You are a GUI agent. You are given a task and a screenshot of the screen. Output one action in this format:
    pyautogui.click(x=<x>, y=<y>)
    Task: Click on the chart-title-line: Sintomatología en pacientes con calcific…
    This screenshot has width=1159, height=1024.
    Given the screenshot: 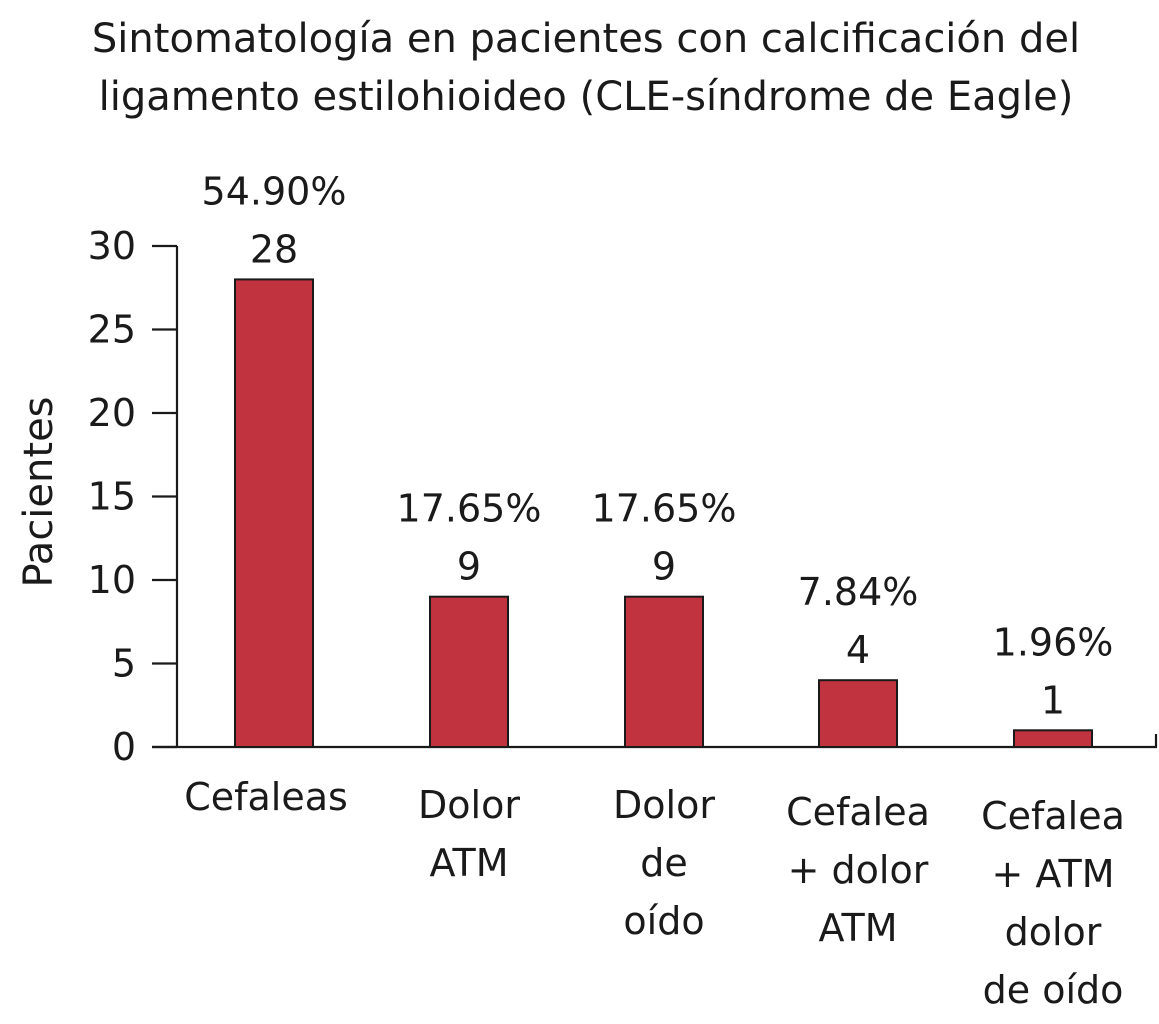 What is the action you would take?
    pyautogui.click(x=586, y=39)
    